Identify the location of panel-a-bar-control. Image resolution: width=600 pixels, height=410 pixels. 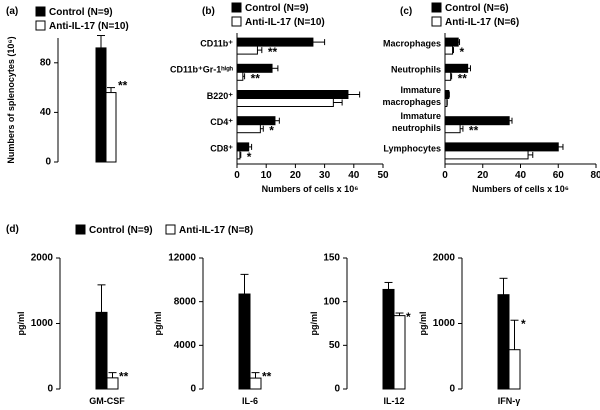
(101, 105).